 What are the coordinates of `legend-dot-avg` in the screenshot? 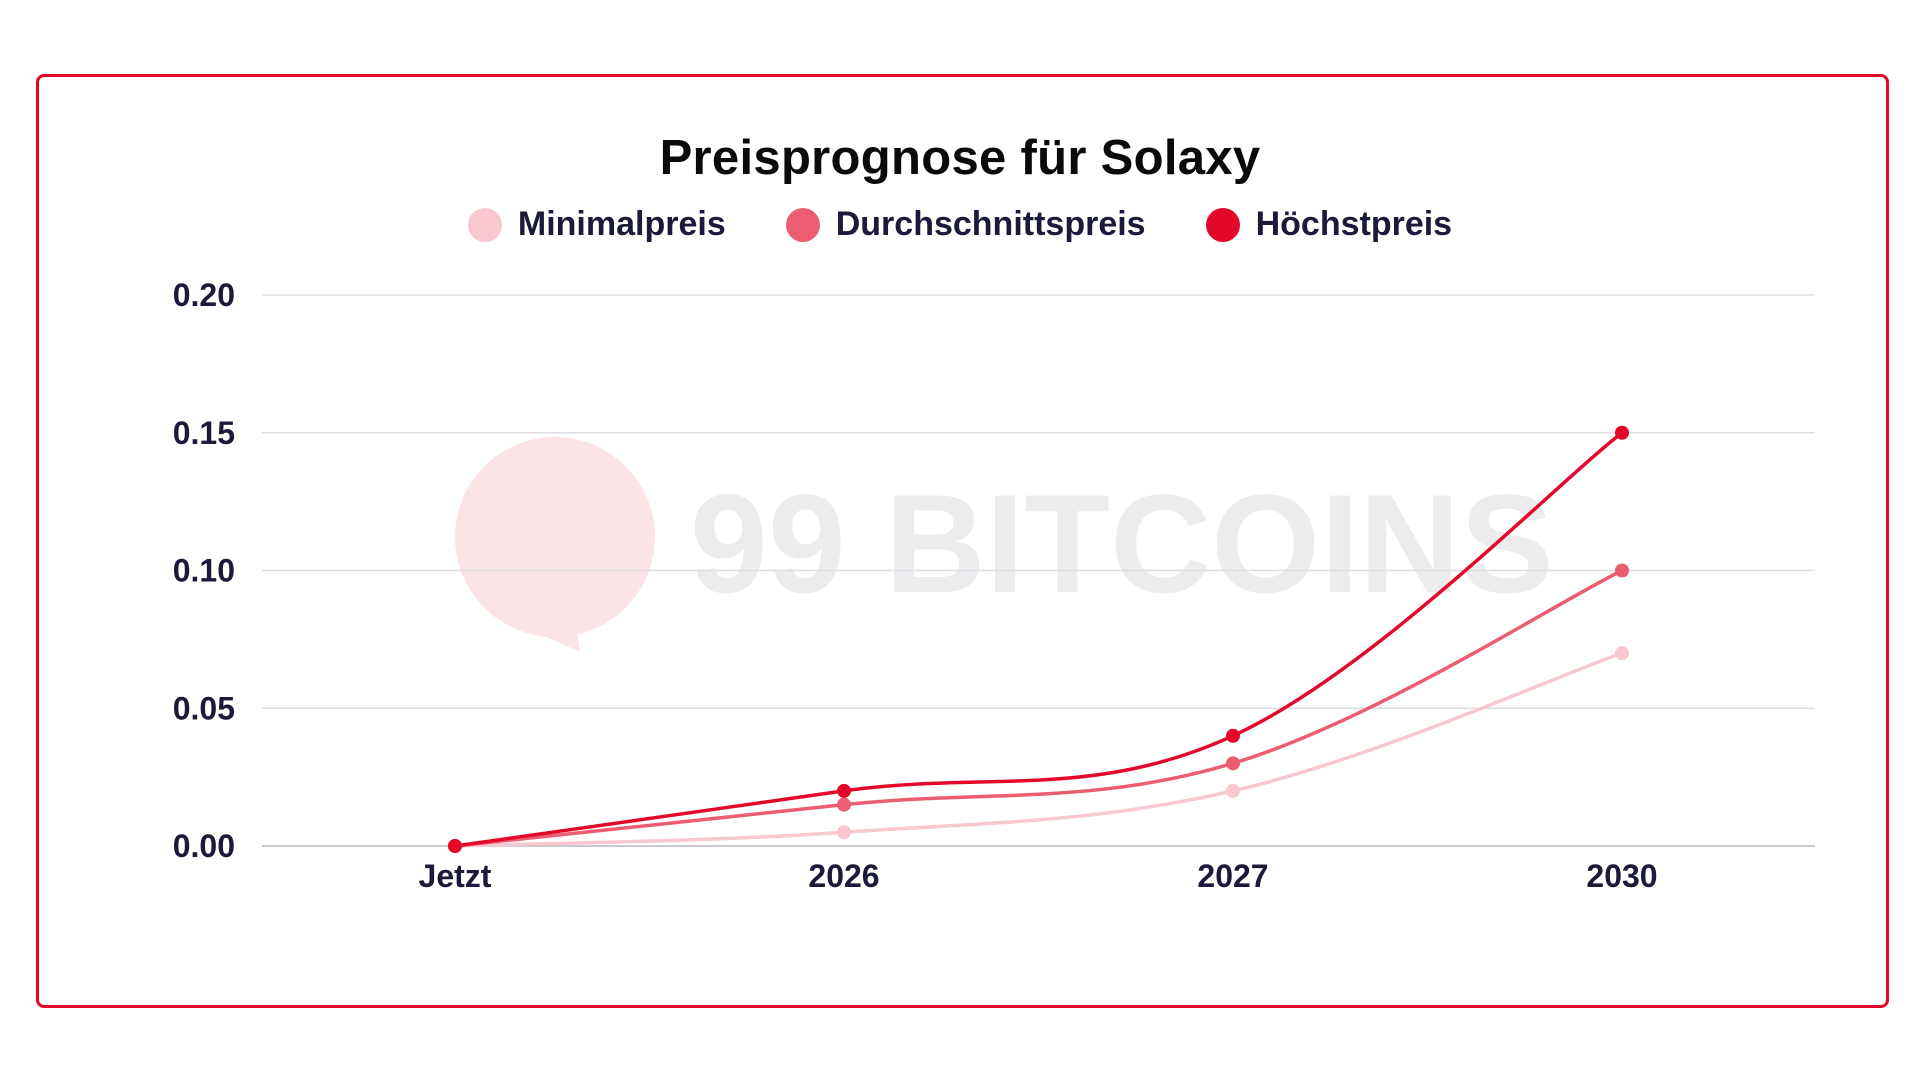 It's located at (802, 224).